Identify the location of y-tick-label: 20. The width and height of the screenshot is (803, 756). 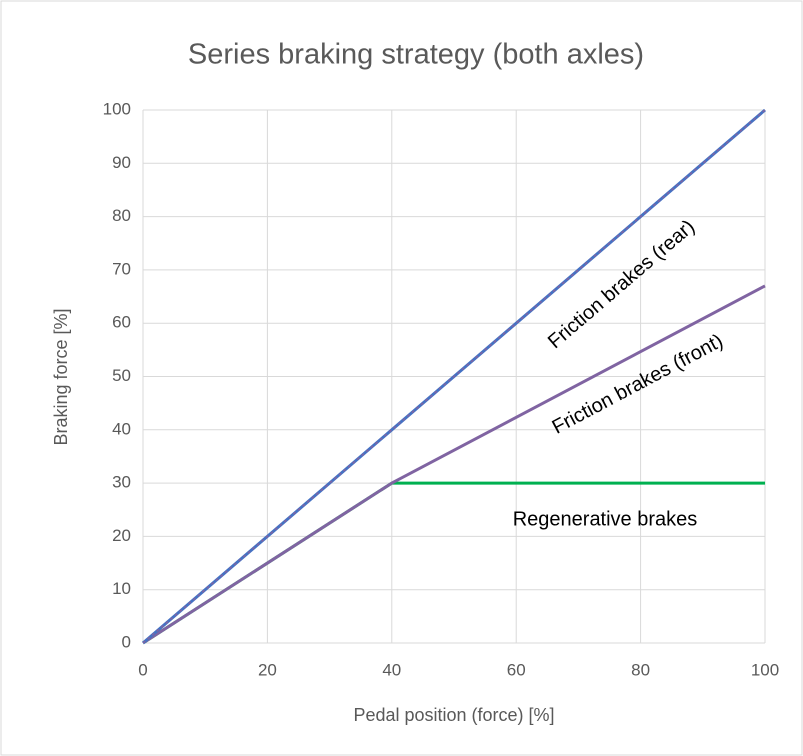
(121, 535).